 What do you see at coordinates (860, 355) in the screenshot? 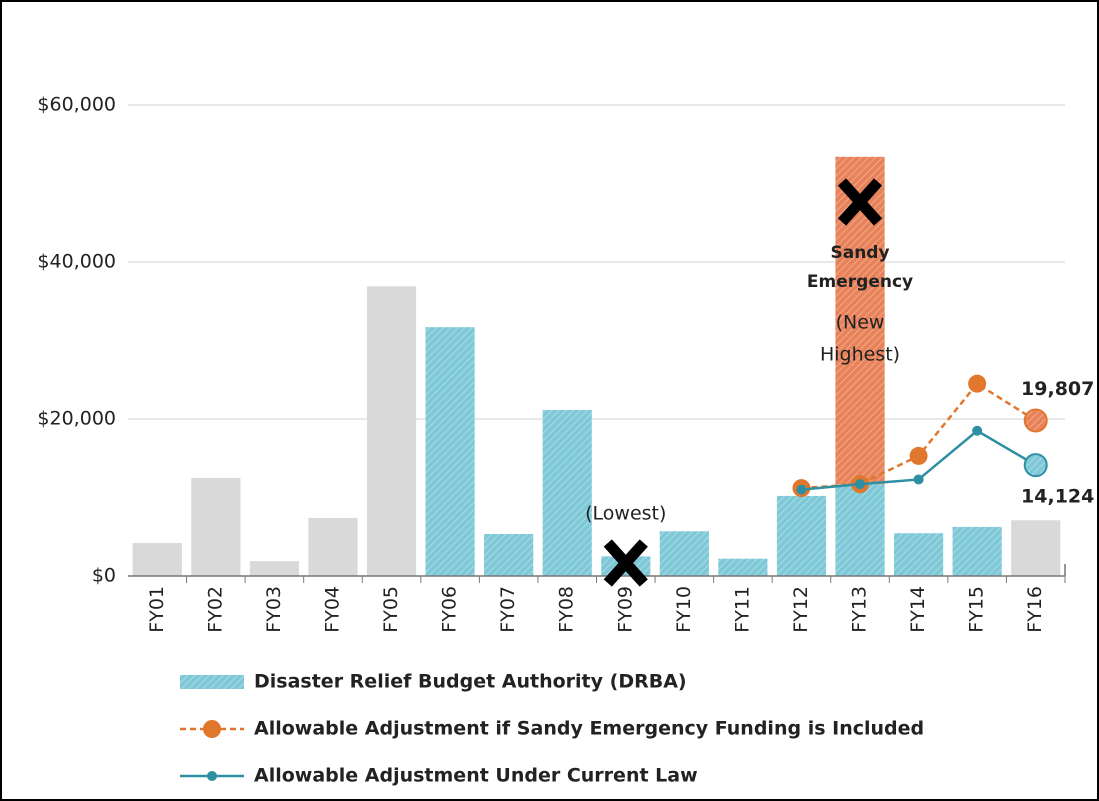
I see `annotation: Highest)` at bounding box center [860, 355].